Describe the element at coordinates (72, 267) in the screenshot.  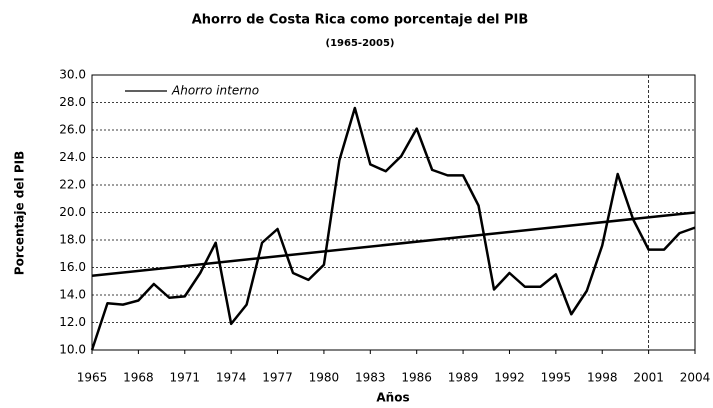
I see `y-tick-label: 16.0` at that location.